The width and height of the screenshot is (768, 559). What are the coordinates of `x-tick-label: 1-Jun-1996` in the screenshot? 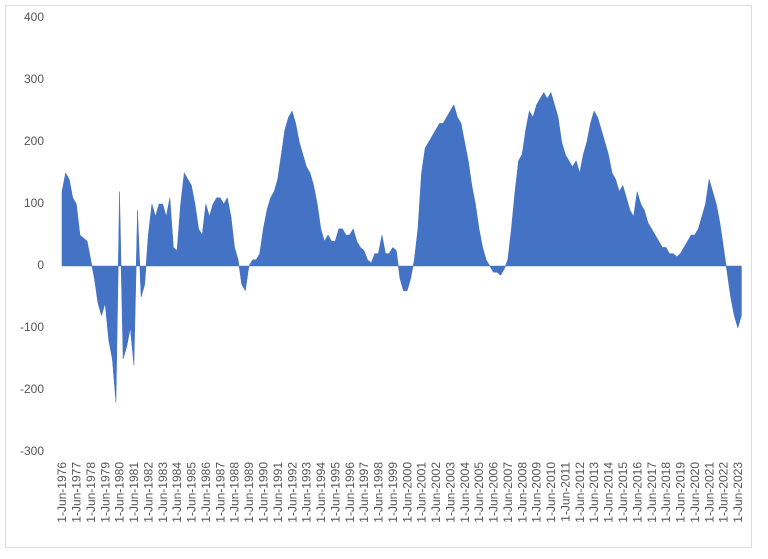 It's located at (350, 492).